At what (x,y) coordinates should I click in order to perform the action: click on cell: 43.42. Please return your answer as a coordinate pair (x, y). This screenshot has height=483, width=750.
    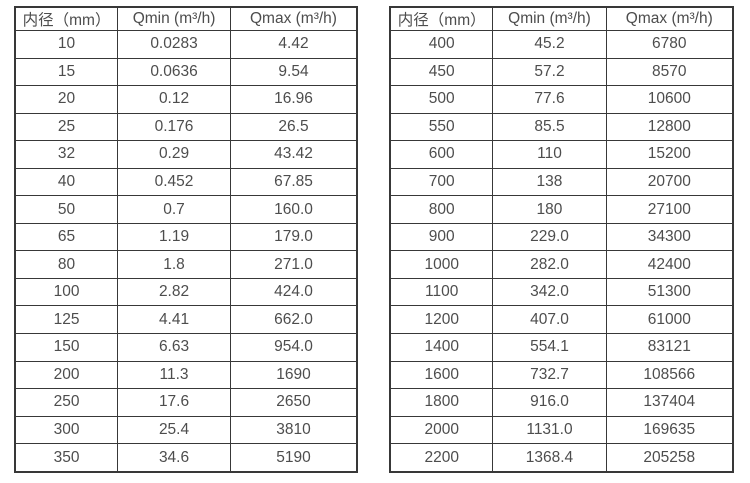
    Looking at the image, I should click on (293, 154).